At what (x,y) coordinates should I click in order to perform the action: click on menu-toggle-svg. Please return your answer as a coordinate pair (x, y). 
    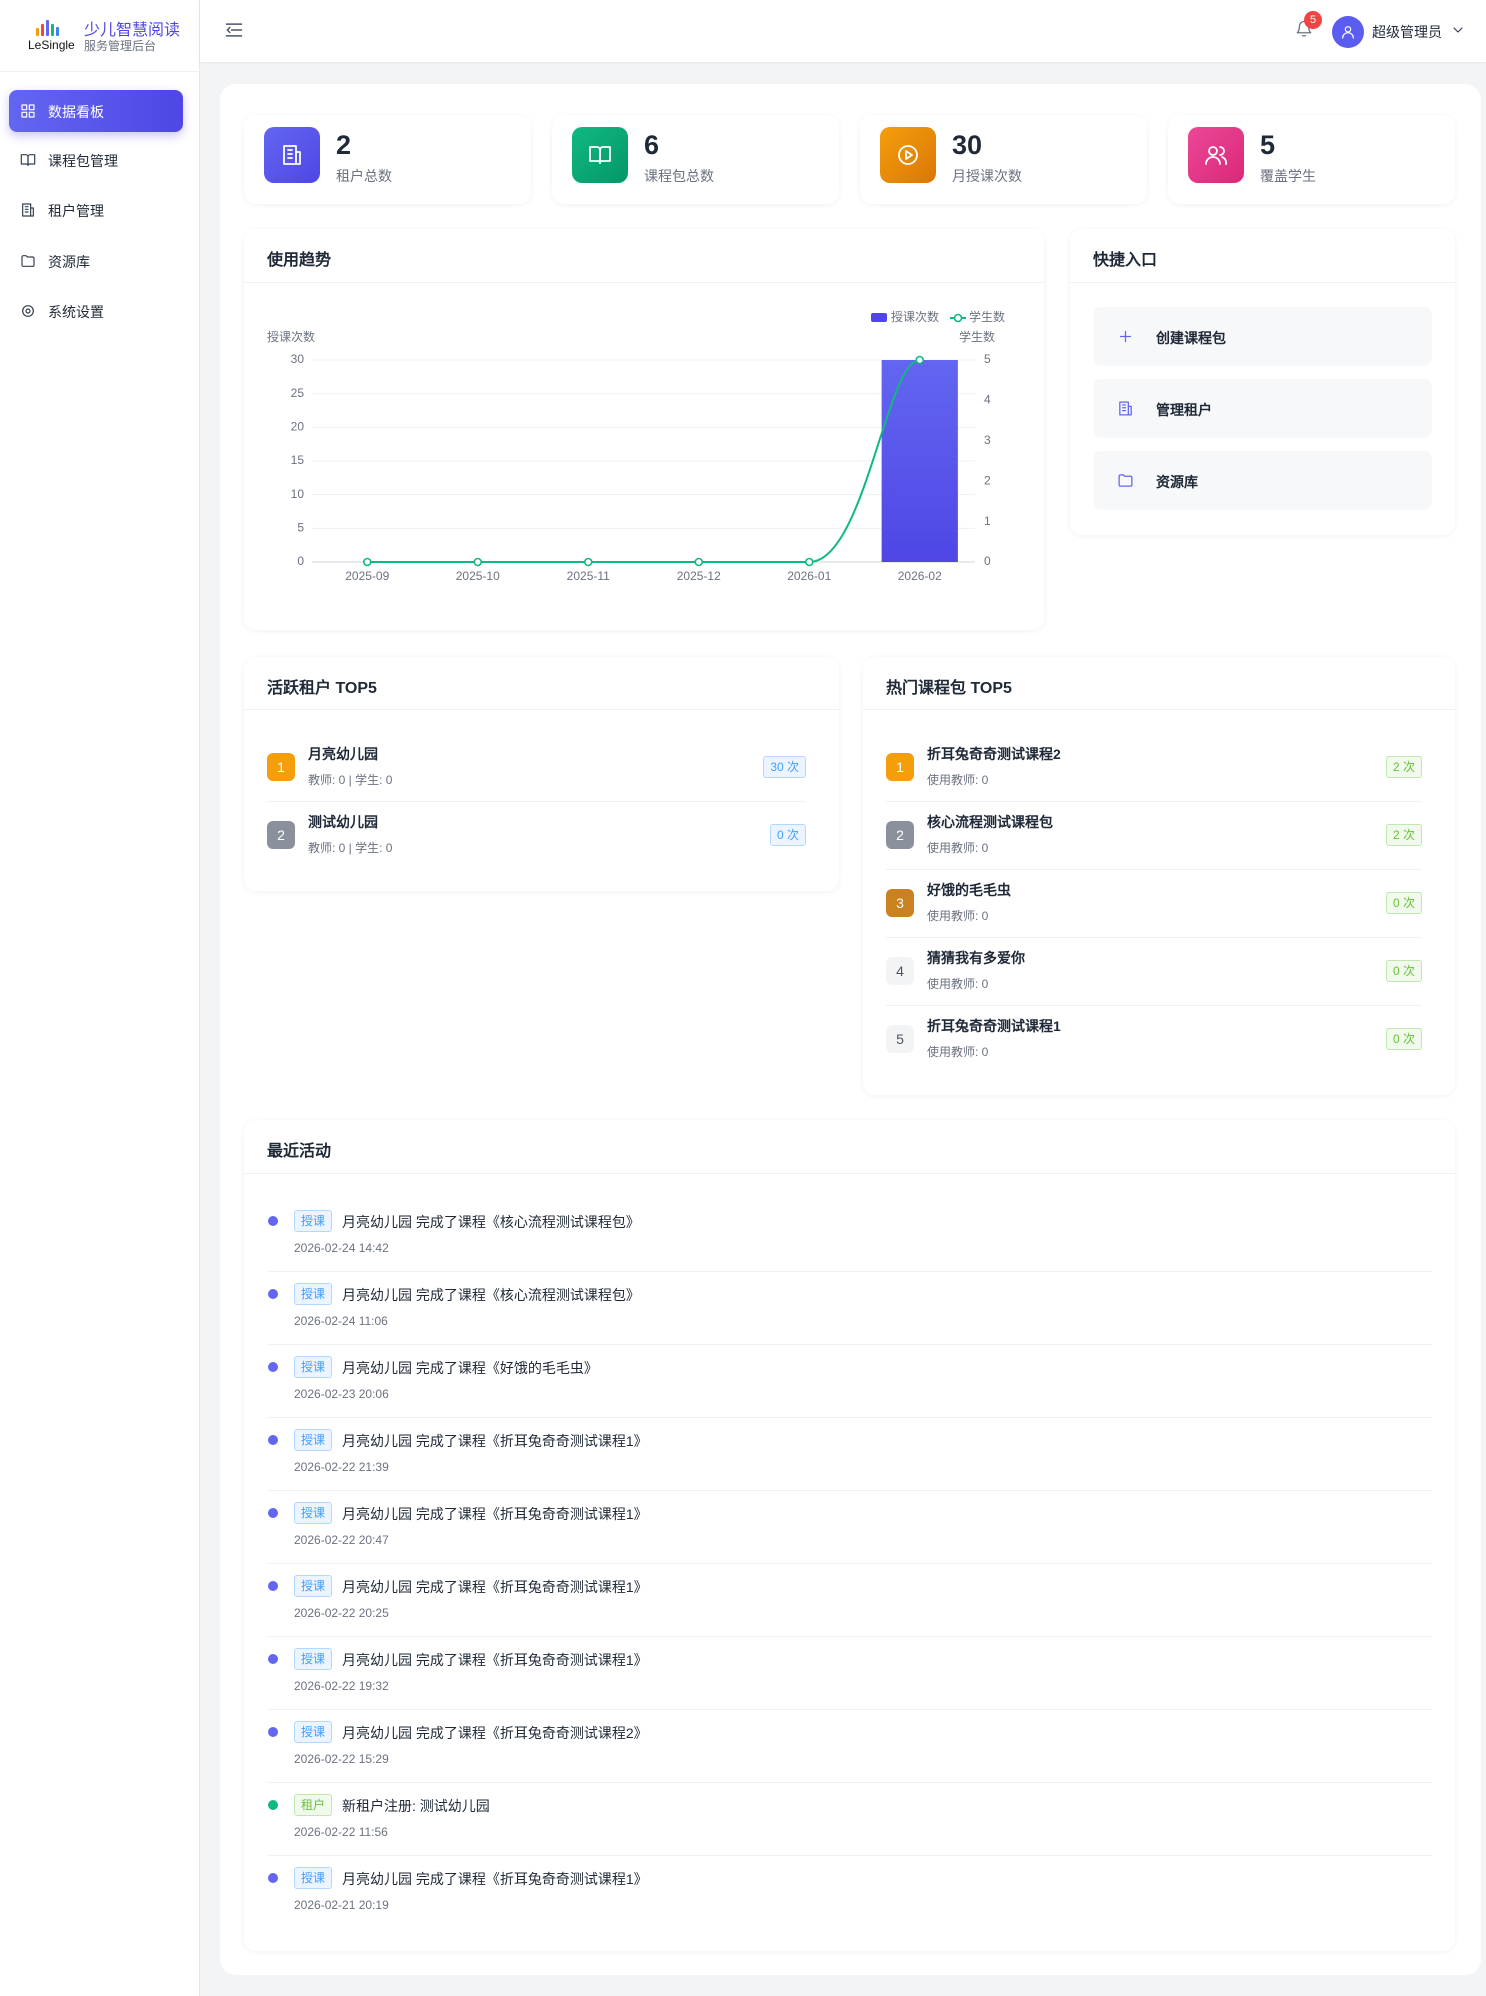
    Looking at the image, I should click on (234, 30).